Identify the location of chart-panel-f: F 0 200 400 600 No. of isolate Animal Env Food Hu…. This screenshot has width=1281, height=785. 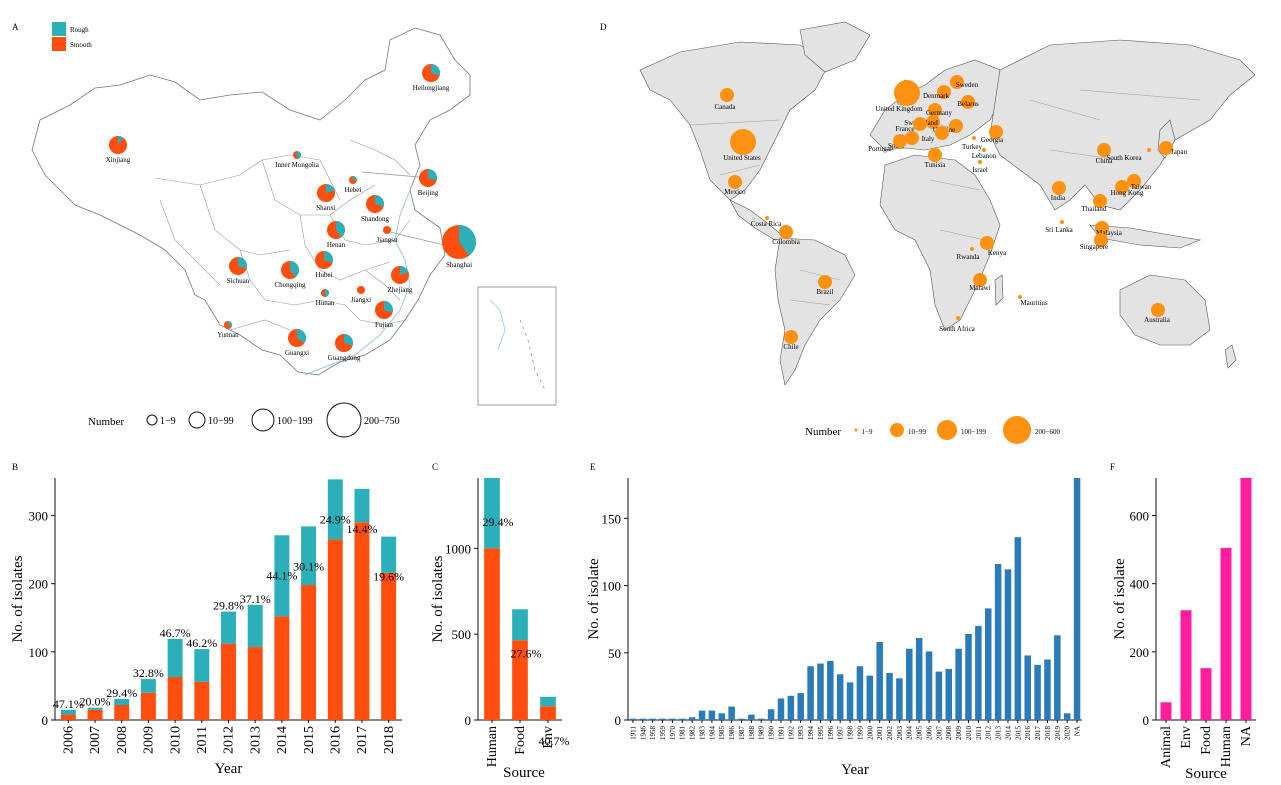
(1183, 622).